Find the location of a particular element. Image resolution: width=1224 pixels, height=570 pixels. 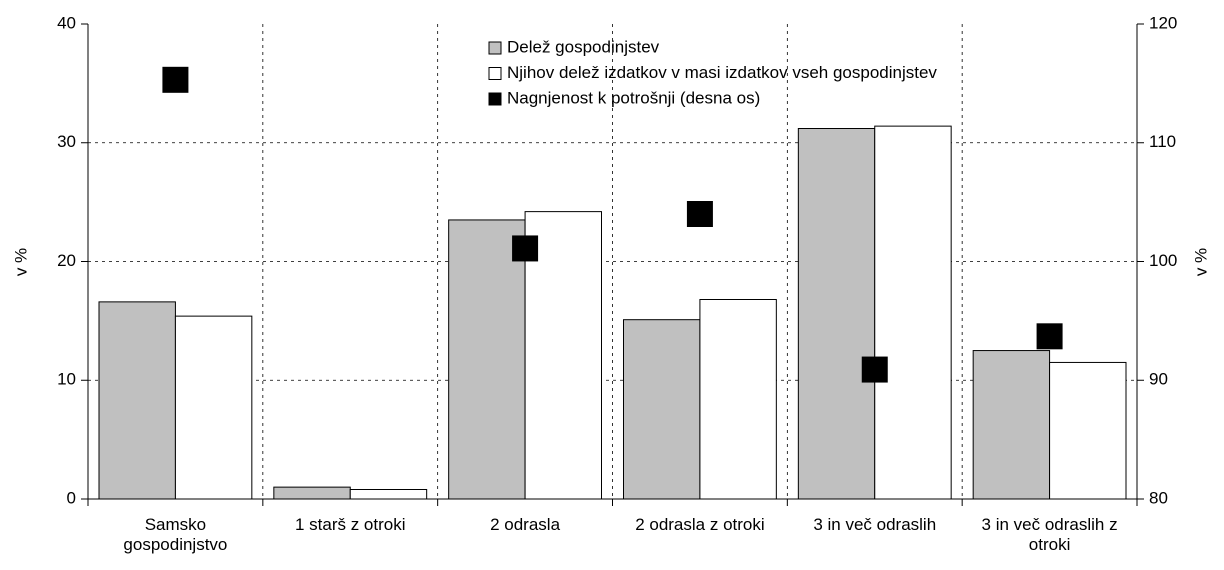

legend-label: Nagnjenost k potrošnji (desna os) is located at coordinates (633, 97).